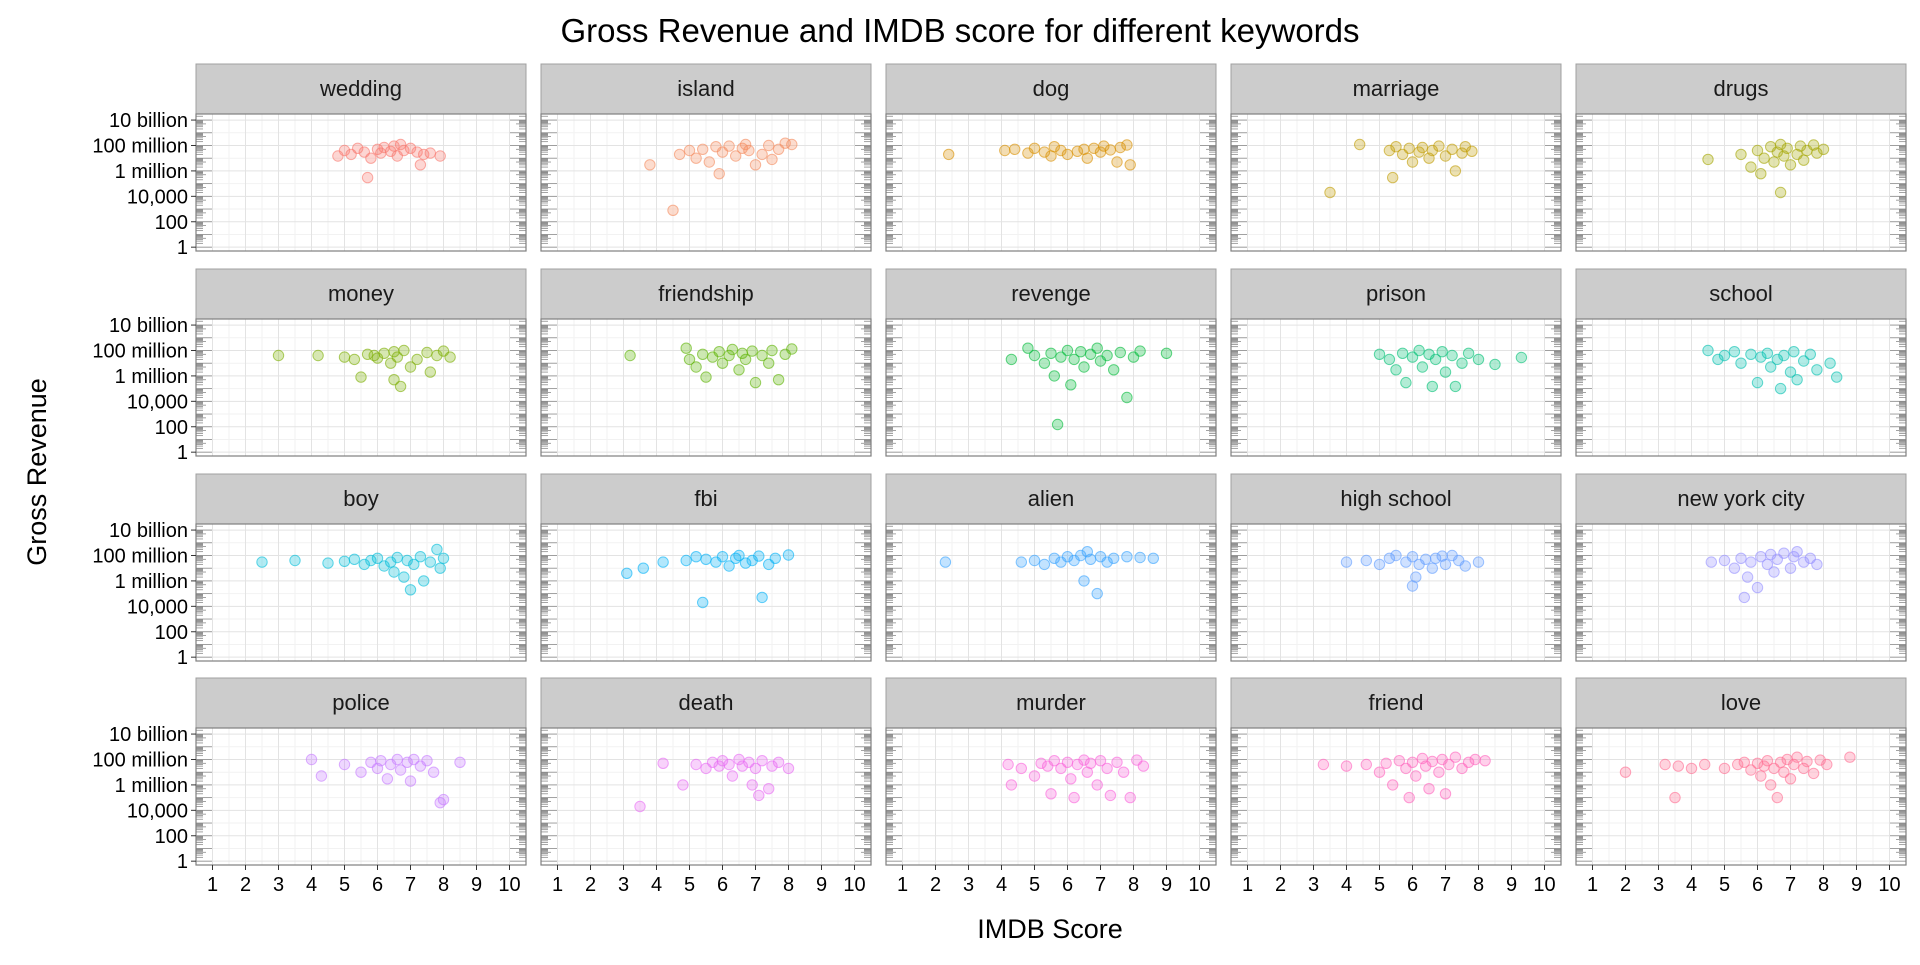 The image size is (1920, 965). Describe the element at coordinates (1395, 498) in the screenshot. I see `facet-strip-label: high school` at that location.